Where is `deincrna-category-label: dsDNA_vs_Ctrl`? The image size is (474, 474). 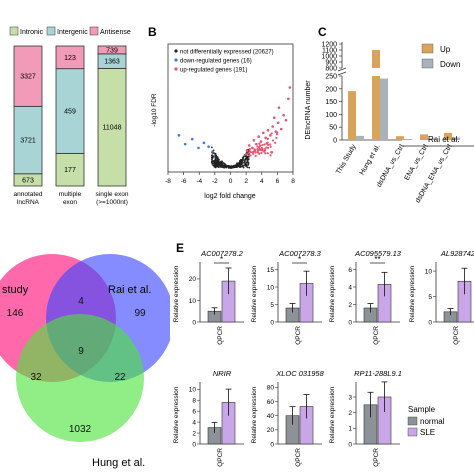
deincrna-category-label: dsDNA_vs_Ctrl is located at coordinates (391, 165).